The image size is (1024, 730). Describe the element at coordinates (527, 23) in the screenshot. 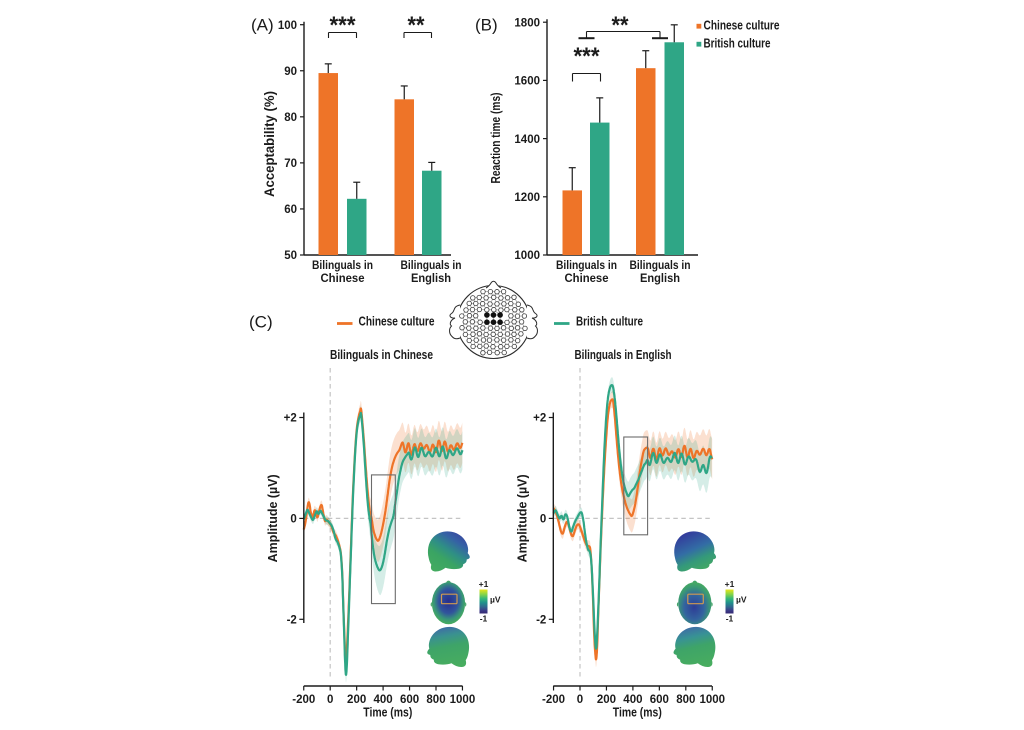

I see `svg-text: 1800` at that location.